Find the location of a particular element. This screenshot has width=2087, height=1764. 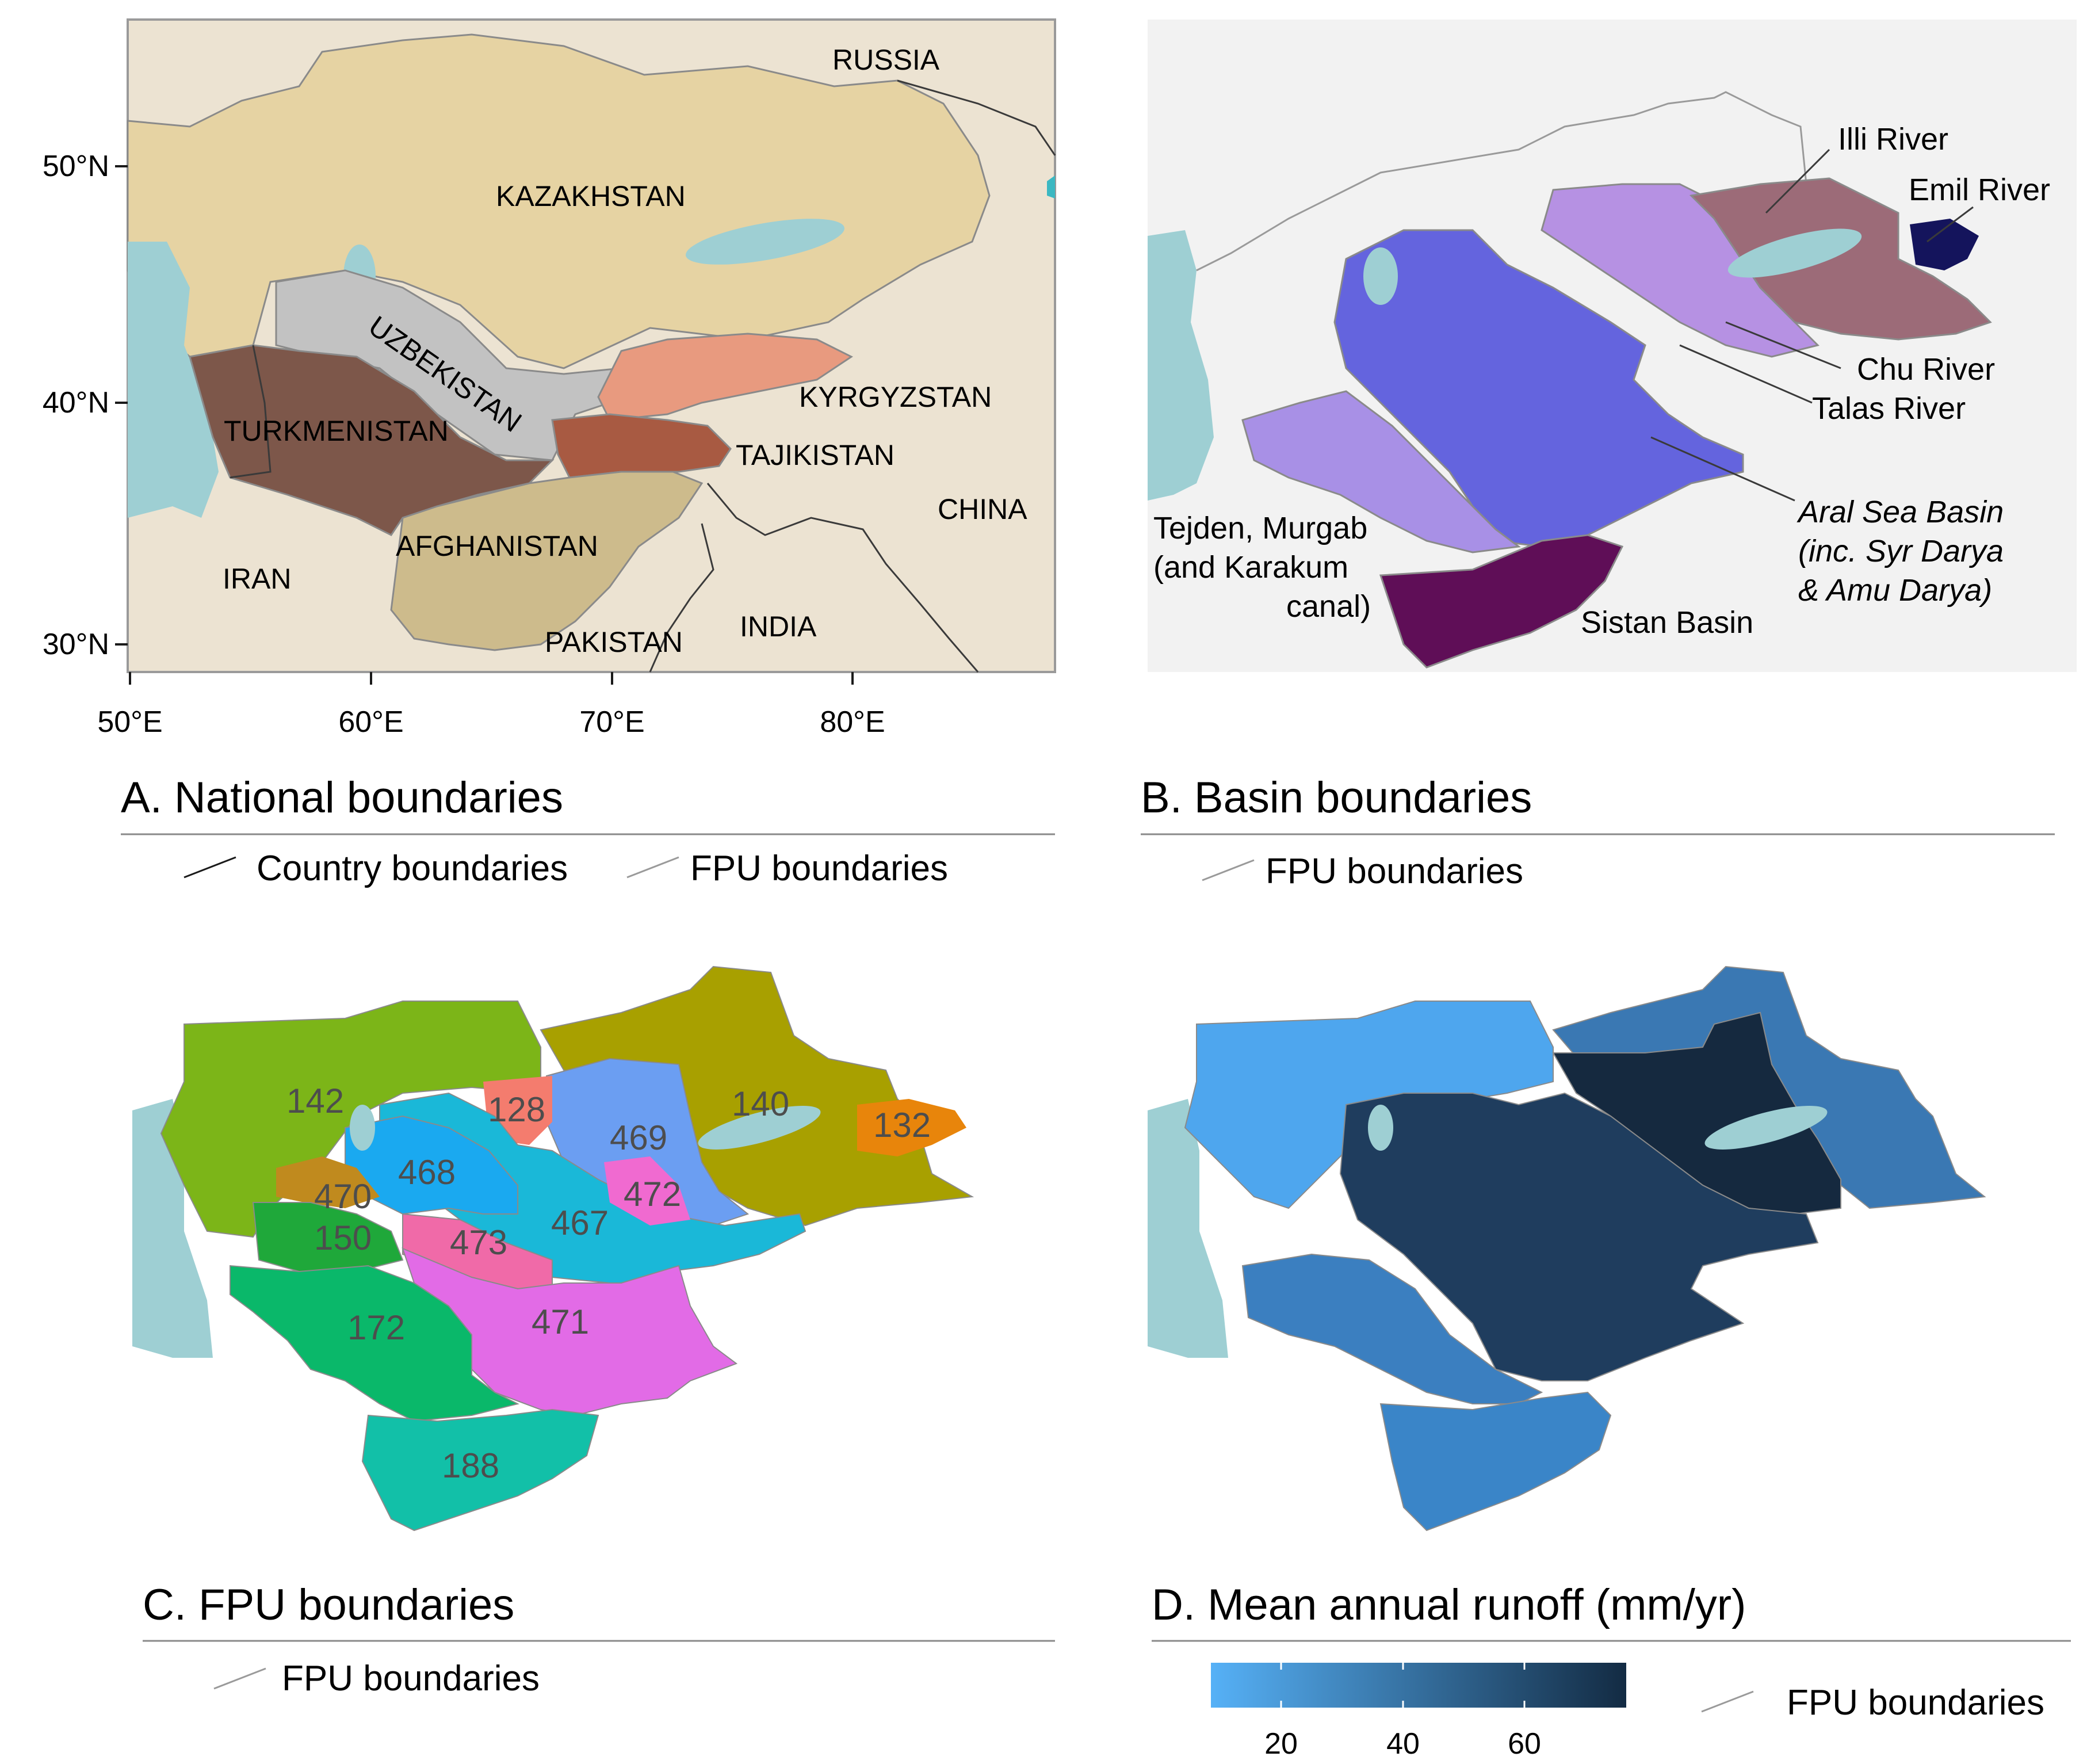

fpu-label-473: 473 is located at coordinates (479, 1242).